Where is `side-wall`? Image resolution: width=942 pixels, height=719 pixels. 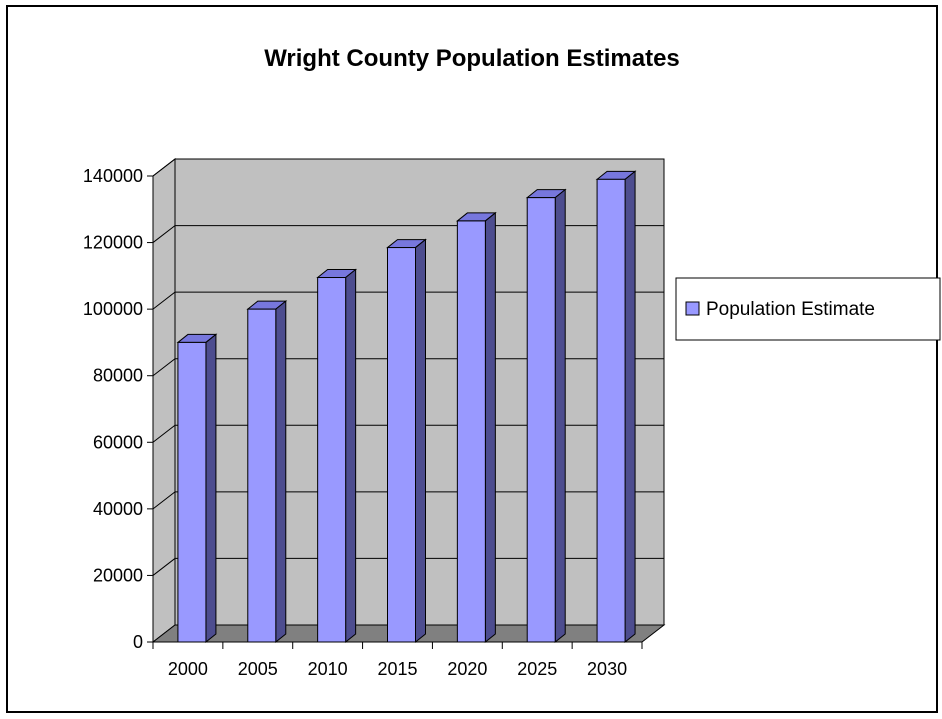 side-wall is located at coordinates (164, 400).